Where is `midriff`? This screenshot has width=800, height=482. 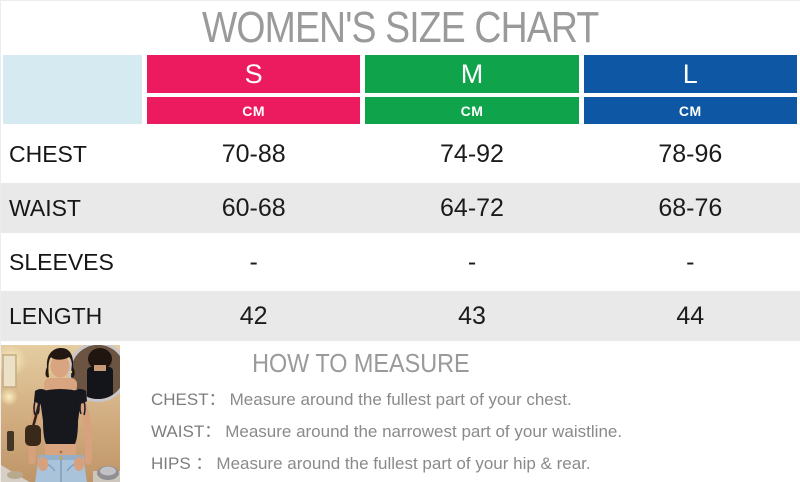 midriff is located at coordinates (60, 450).